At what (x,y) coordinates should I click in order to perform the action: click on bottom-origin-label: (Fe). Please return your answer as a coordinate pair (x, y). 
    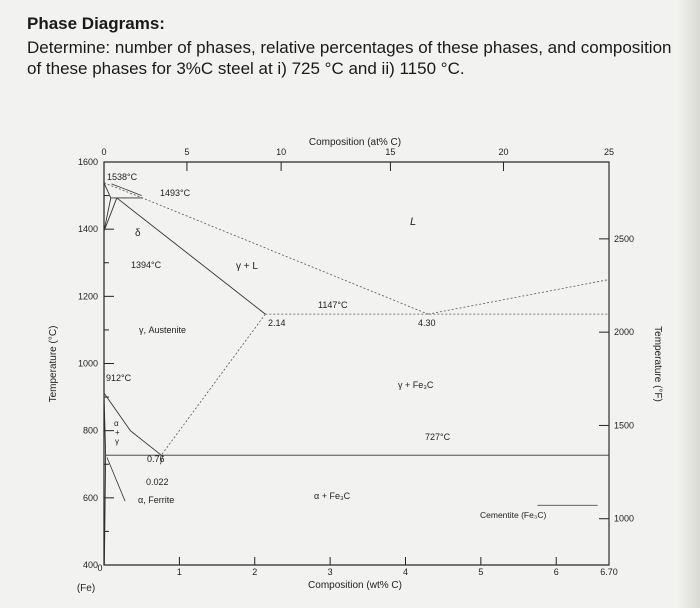
    Looking at the image, I should click on (86, 588).